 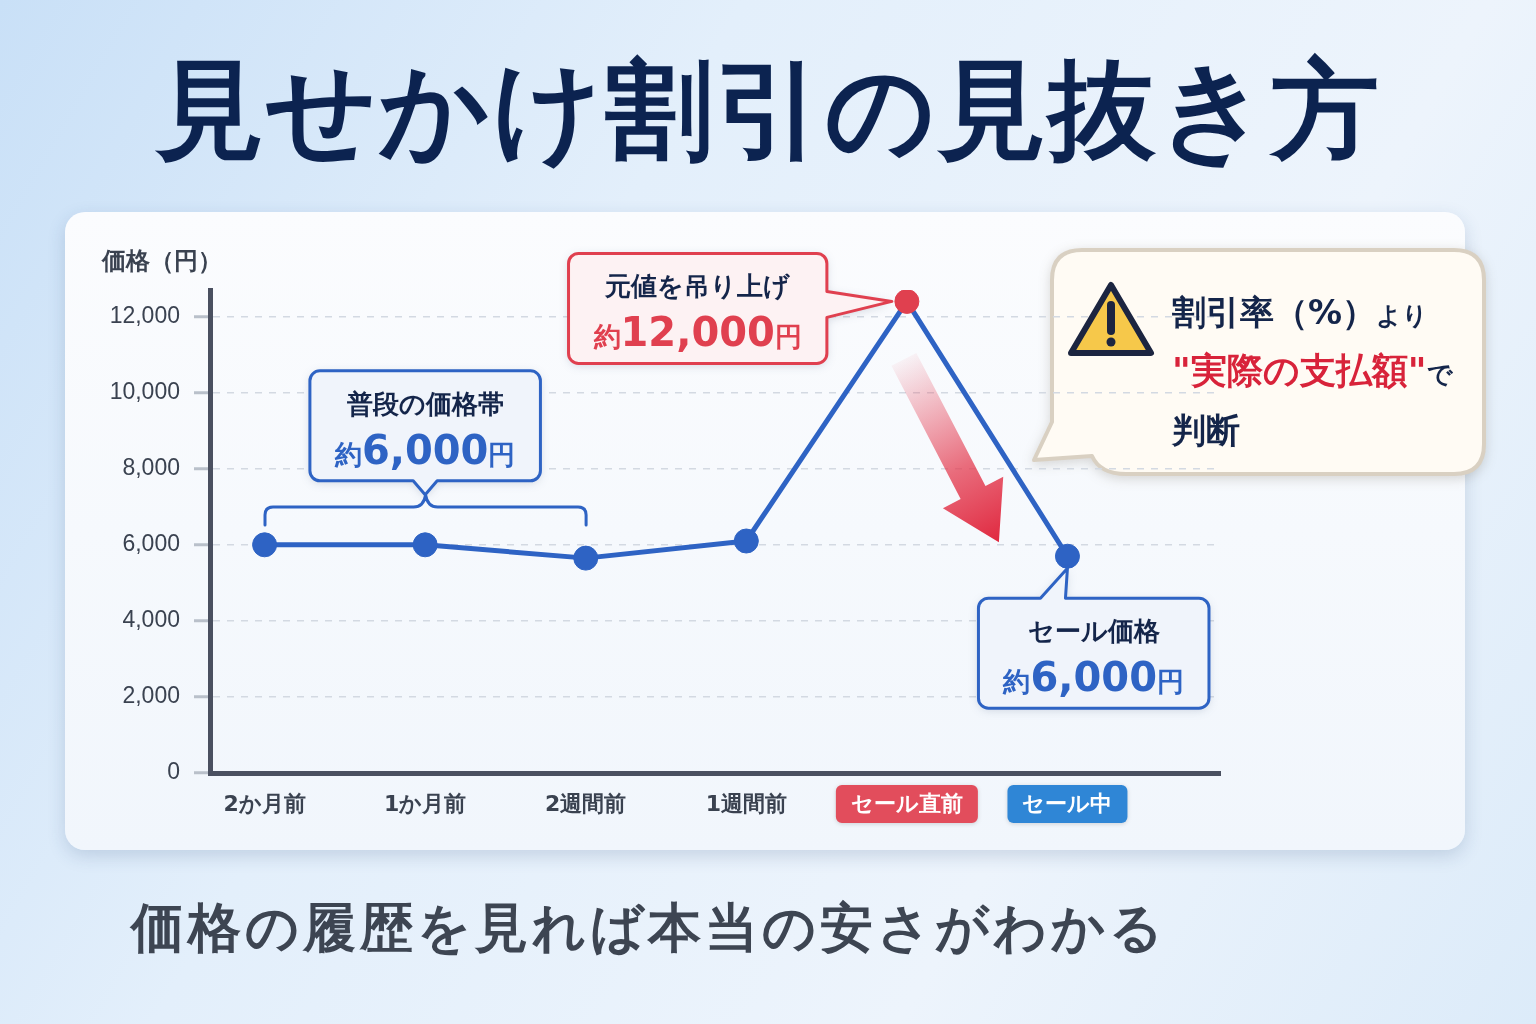 What do you see at coordinates (151, 619) in the screenshot?
I see `y-tick-label: 4,000` at bounding box center [151, 619].